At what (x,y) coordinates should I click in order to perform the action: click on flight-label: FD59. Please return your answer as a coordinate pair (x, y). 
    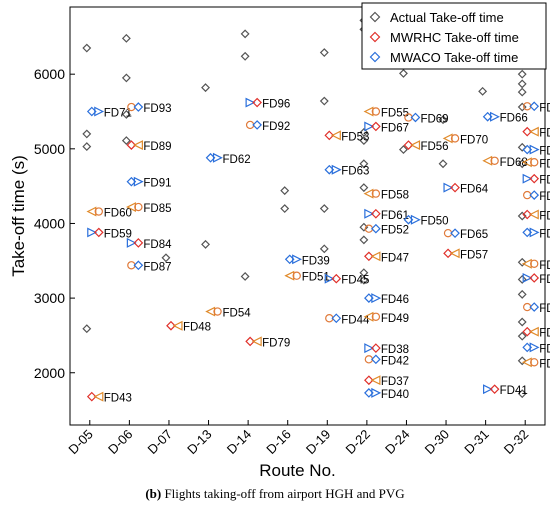
    Looking at the image, I should click on (118, 234).